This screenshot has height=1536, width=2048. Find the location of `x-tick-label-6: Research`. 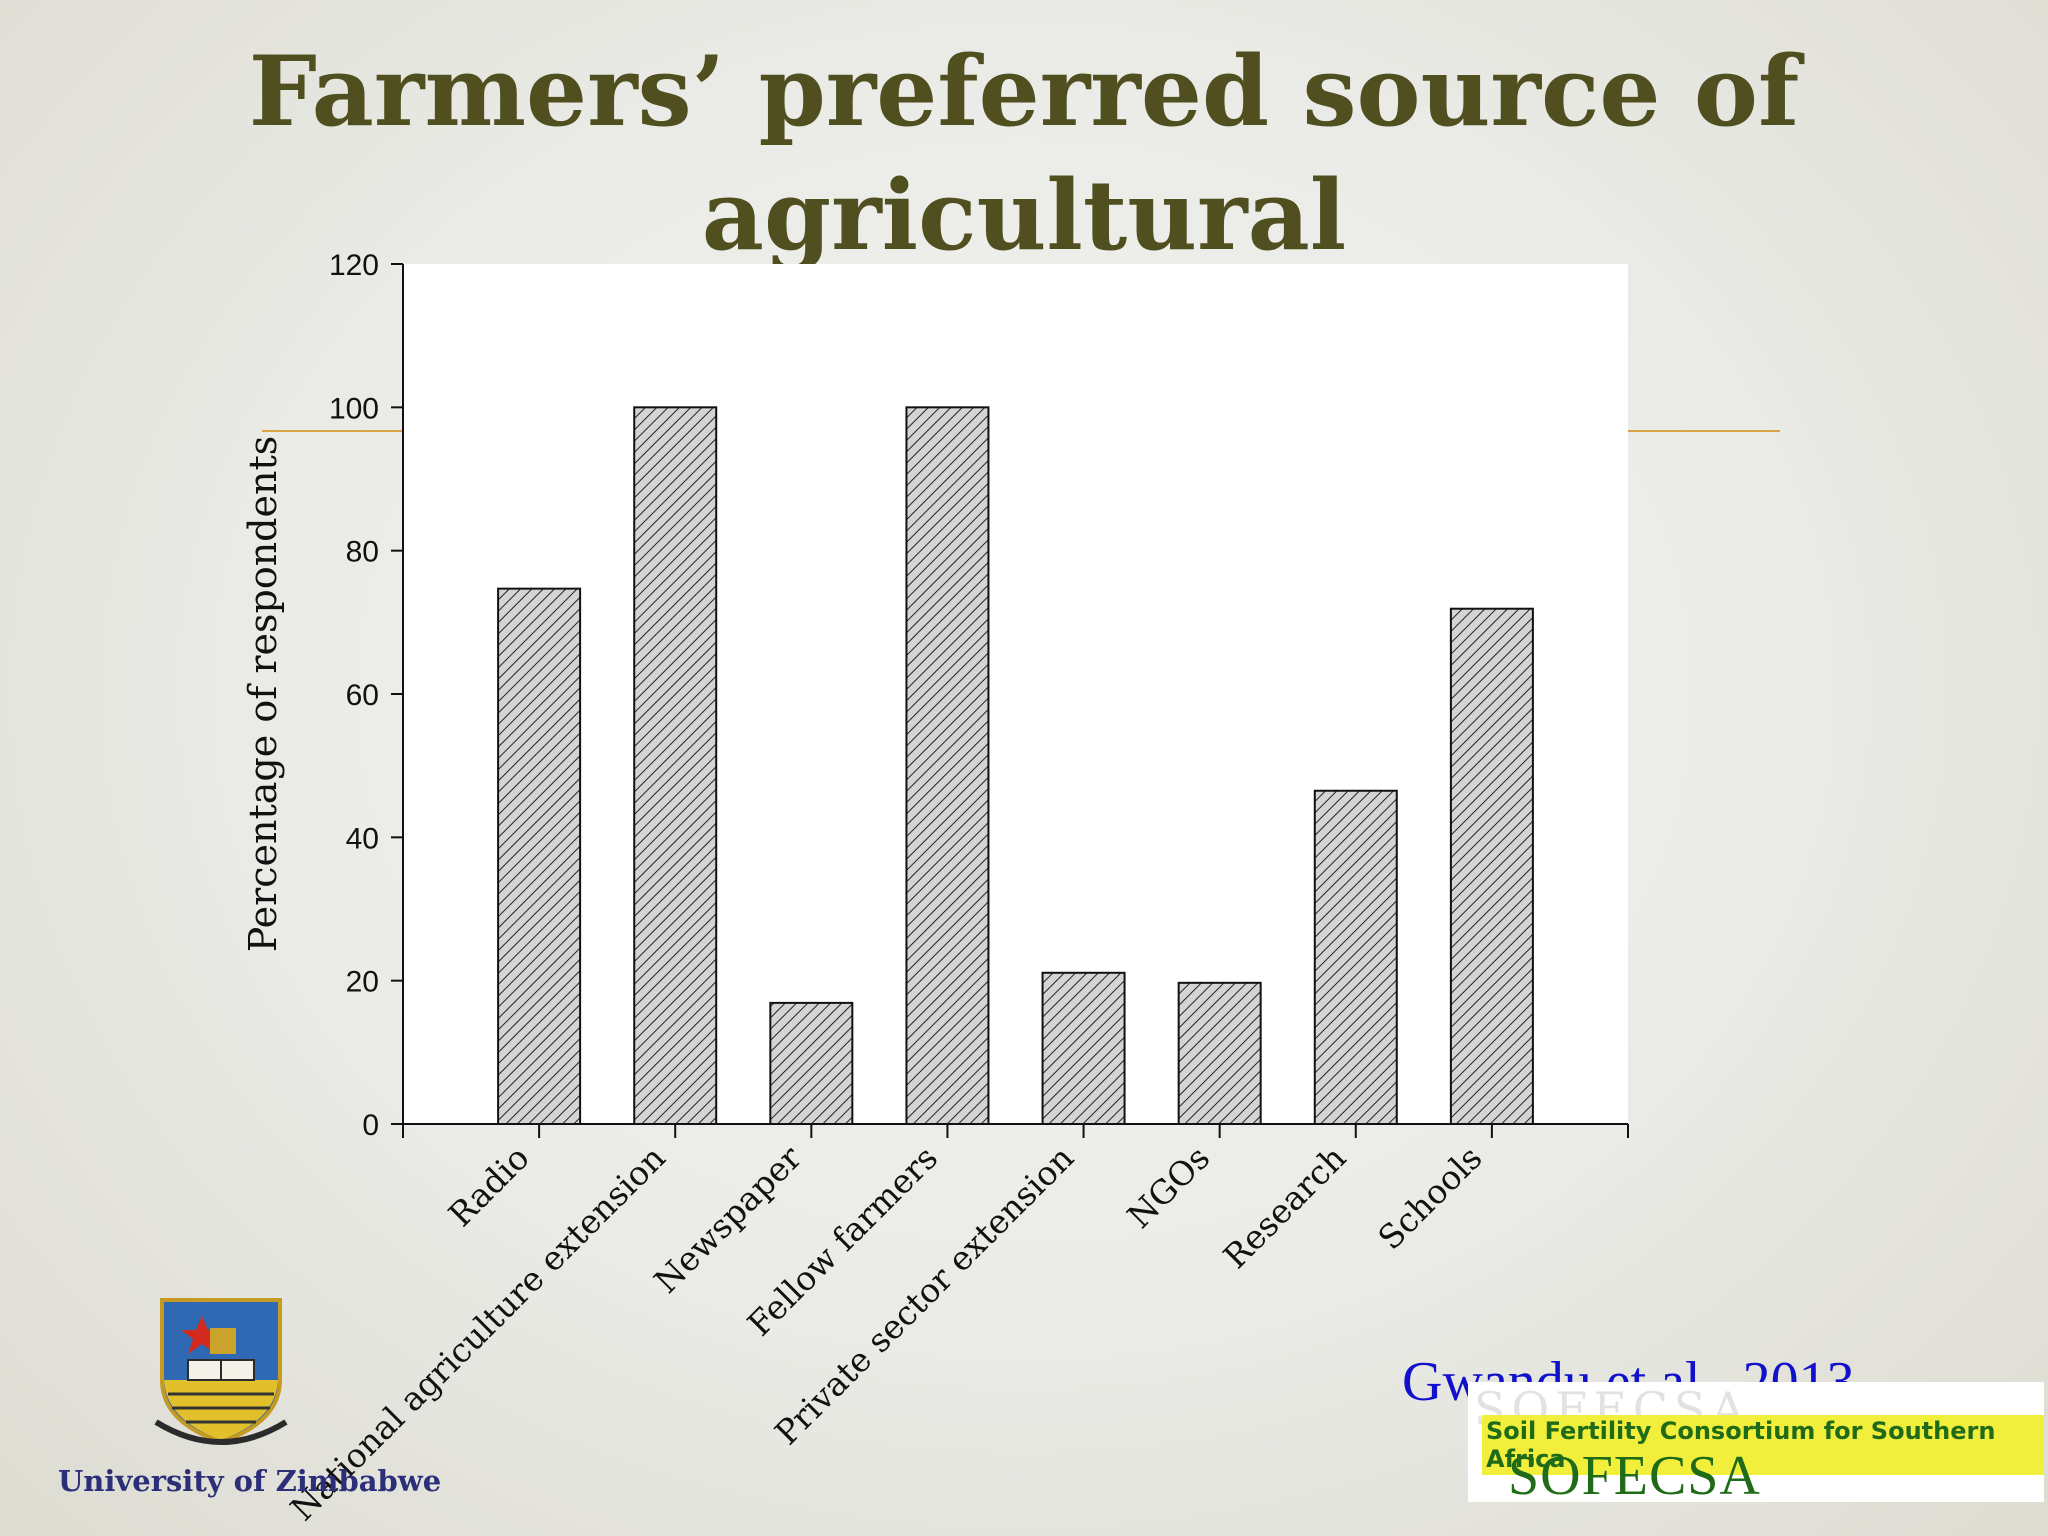

x-tick-label-6: Research is located at coordinates (1285, 1207).